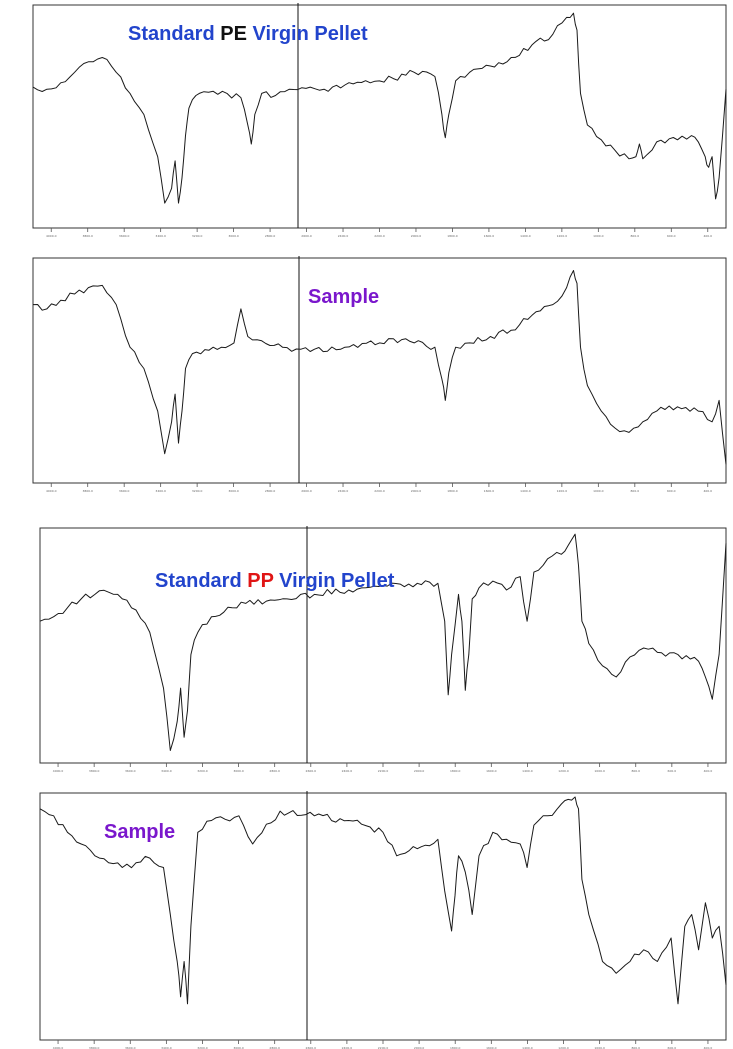  I want to click on chart-title-part: PP, so click(260, 581).